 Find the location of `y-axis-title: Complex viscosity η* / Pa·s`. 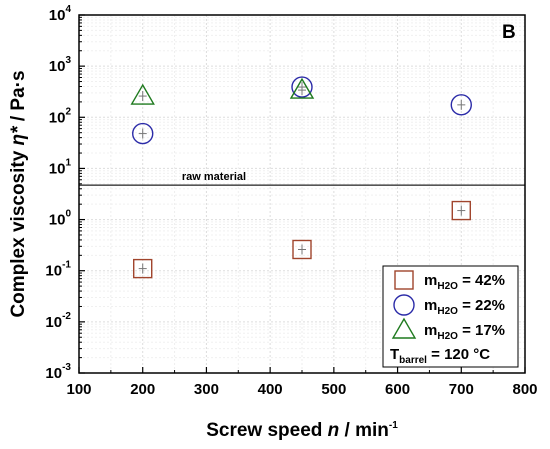

y-axis-title: Complex viscosity η* / Pa·s is located at coordinates (18, 193).